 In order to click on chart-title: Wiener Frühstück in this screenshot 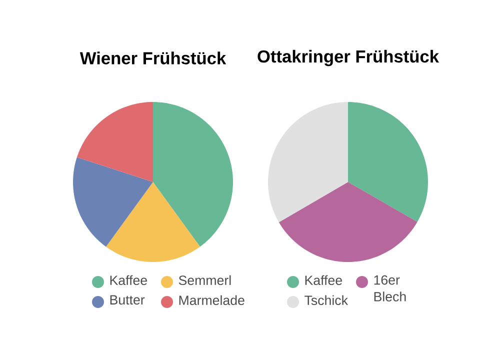, I will do `click(153, 58)`.